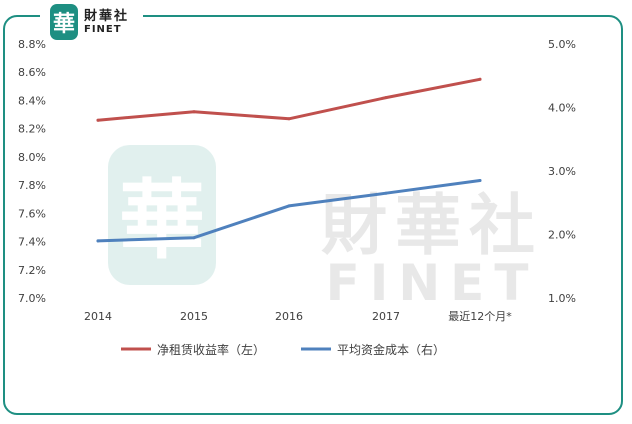 This screenshot has height=424, width=632. I want to click on y-left-tick-label: 7.2%, so click(32, 270).